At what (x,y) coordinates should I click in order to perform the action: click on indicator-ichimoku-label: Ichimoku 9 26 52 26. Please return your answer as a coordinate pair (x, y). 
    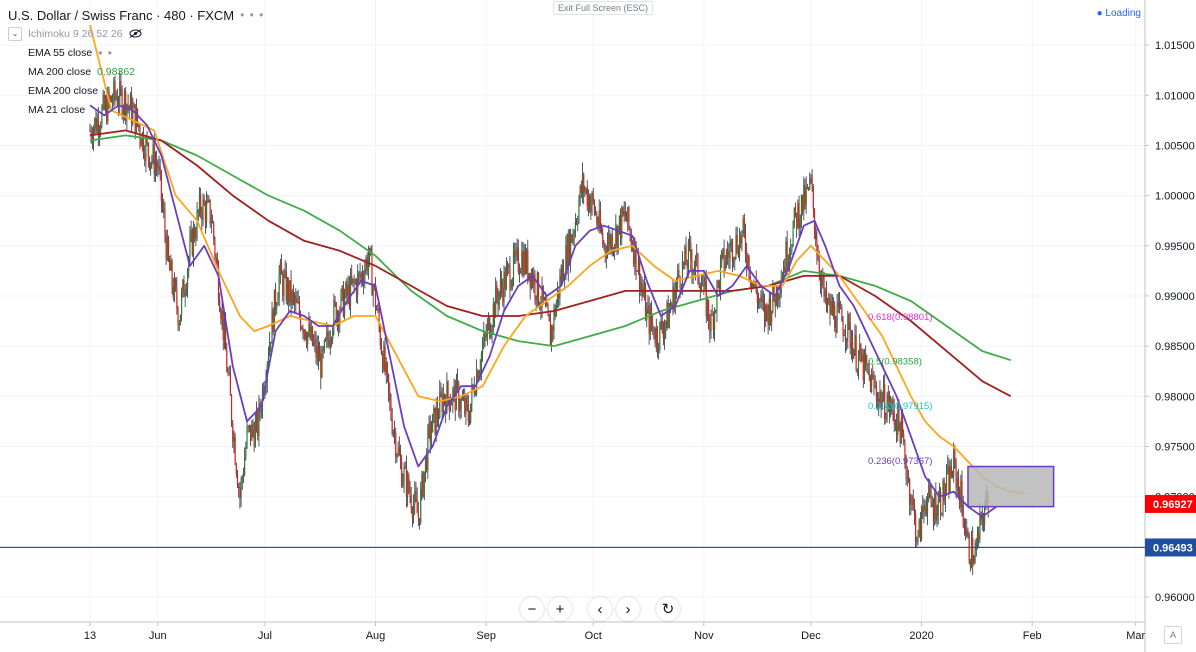
    Looking at the image, I should click on (75, 33).